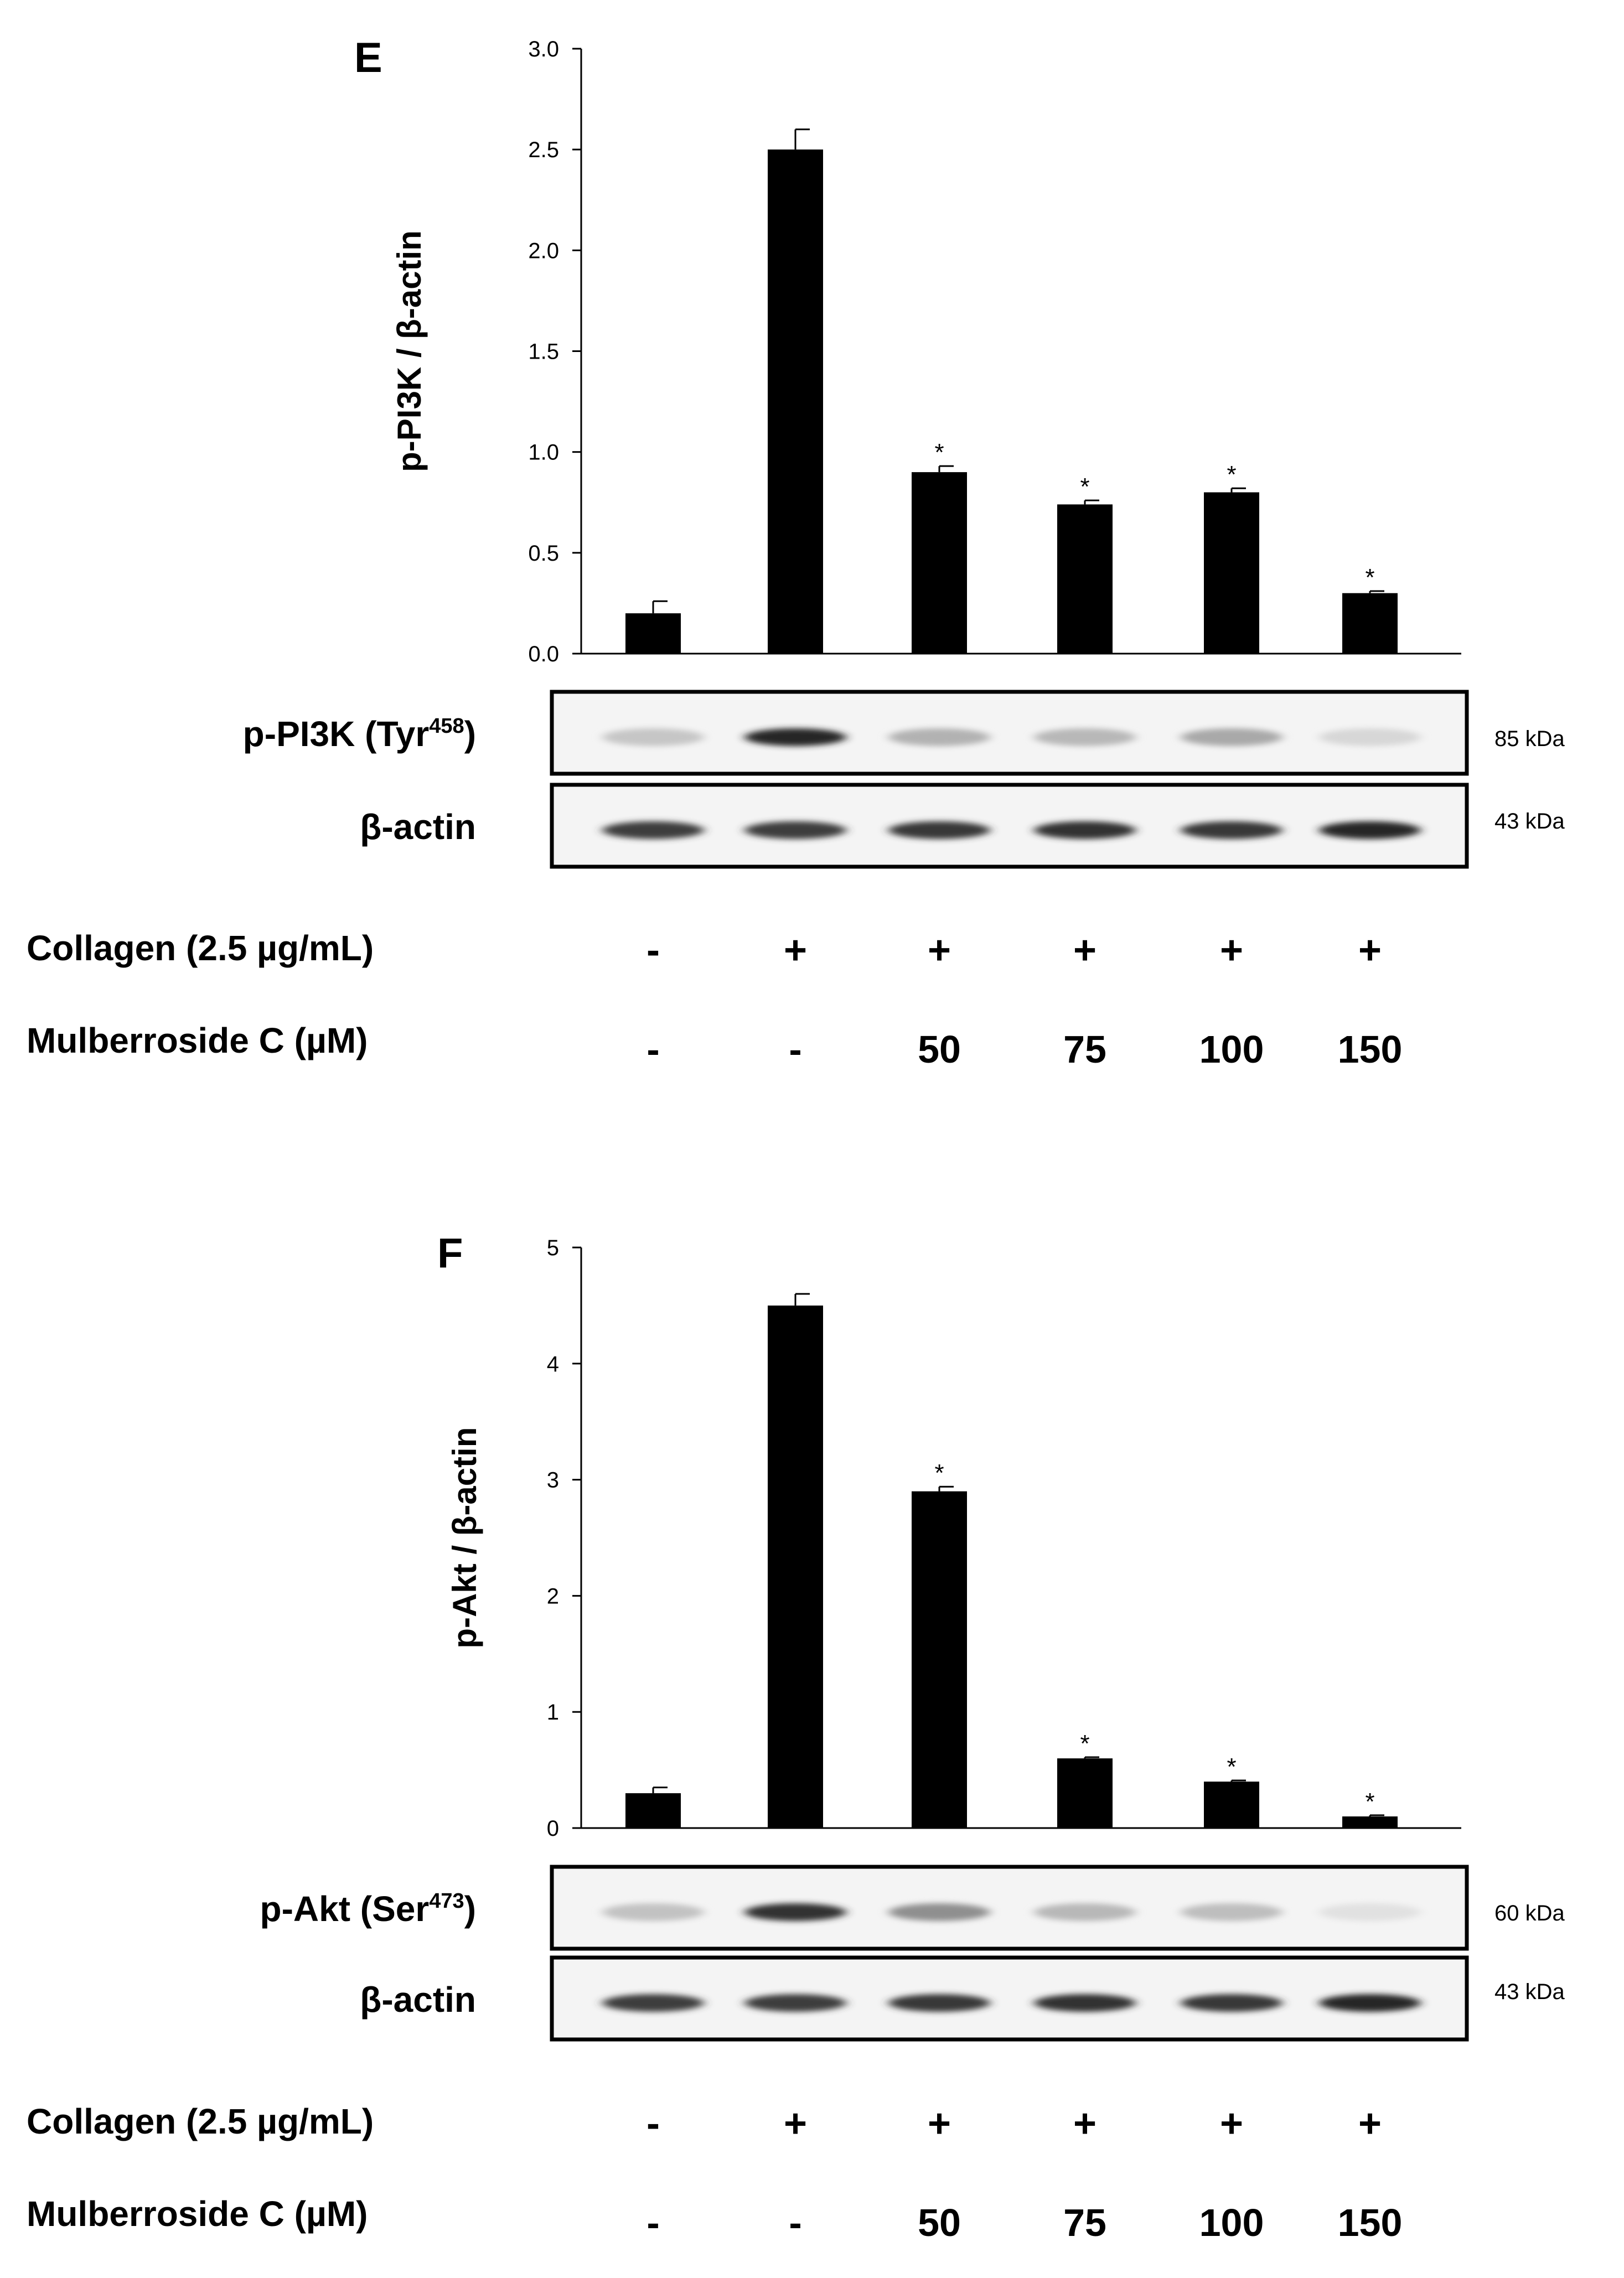 Image resolution: width=1624 pixels, height=2278 pixels. I want to click on blot-label: β-actin, so click(418, 2000).